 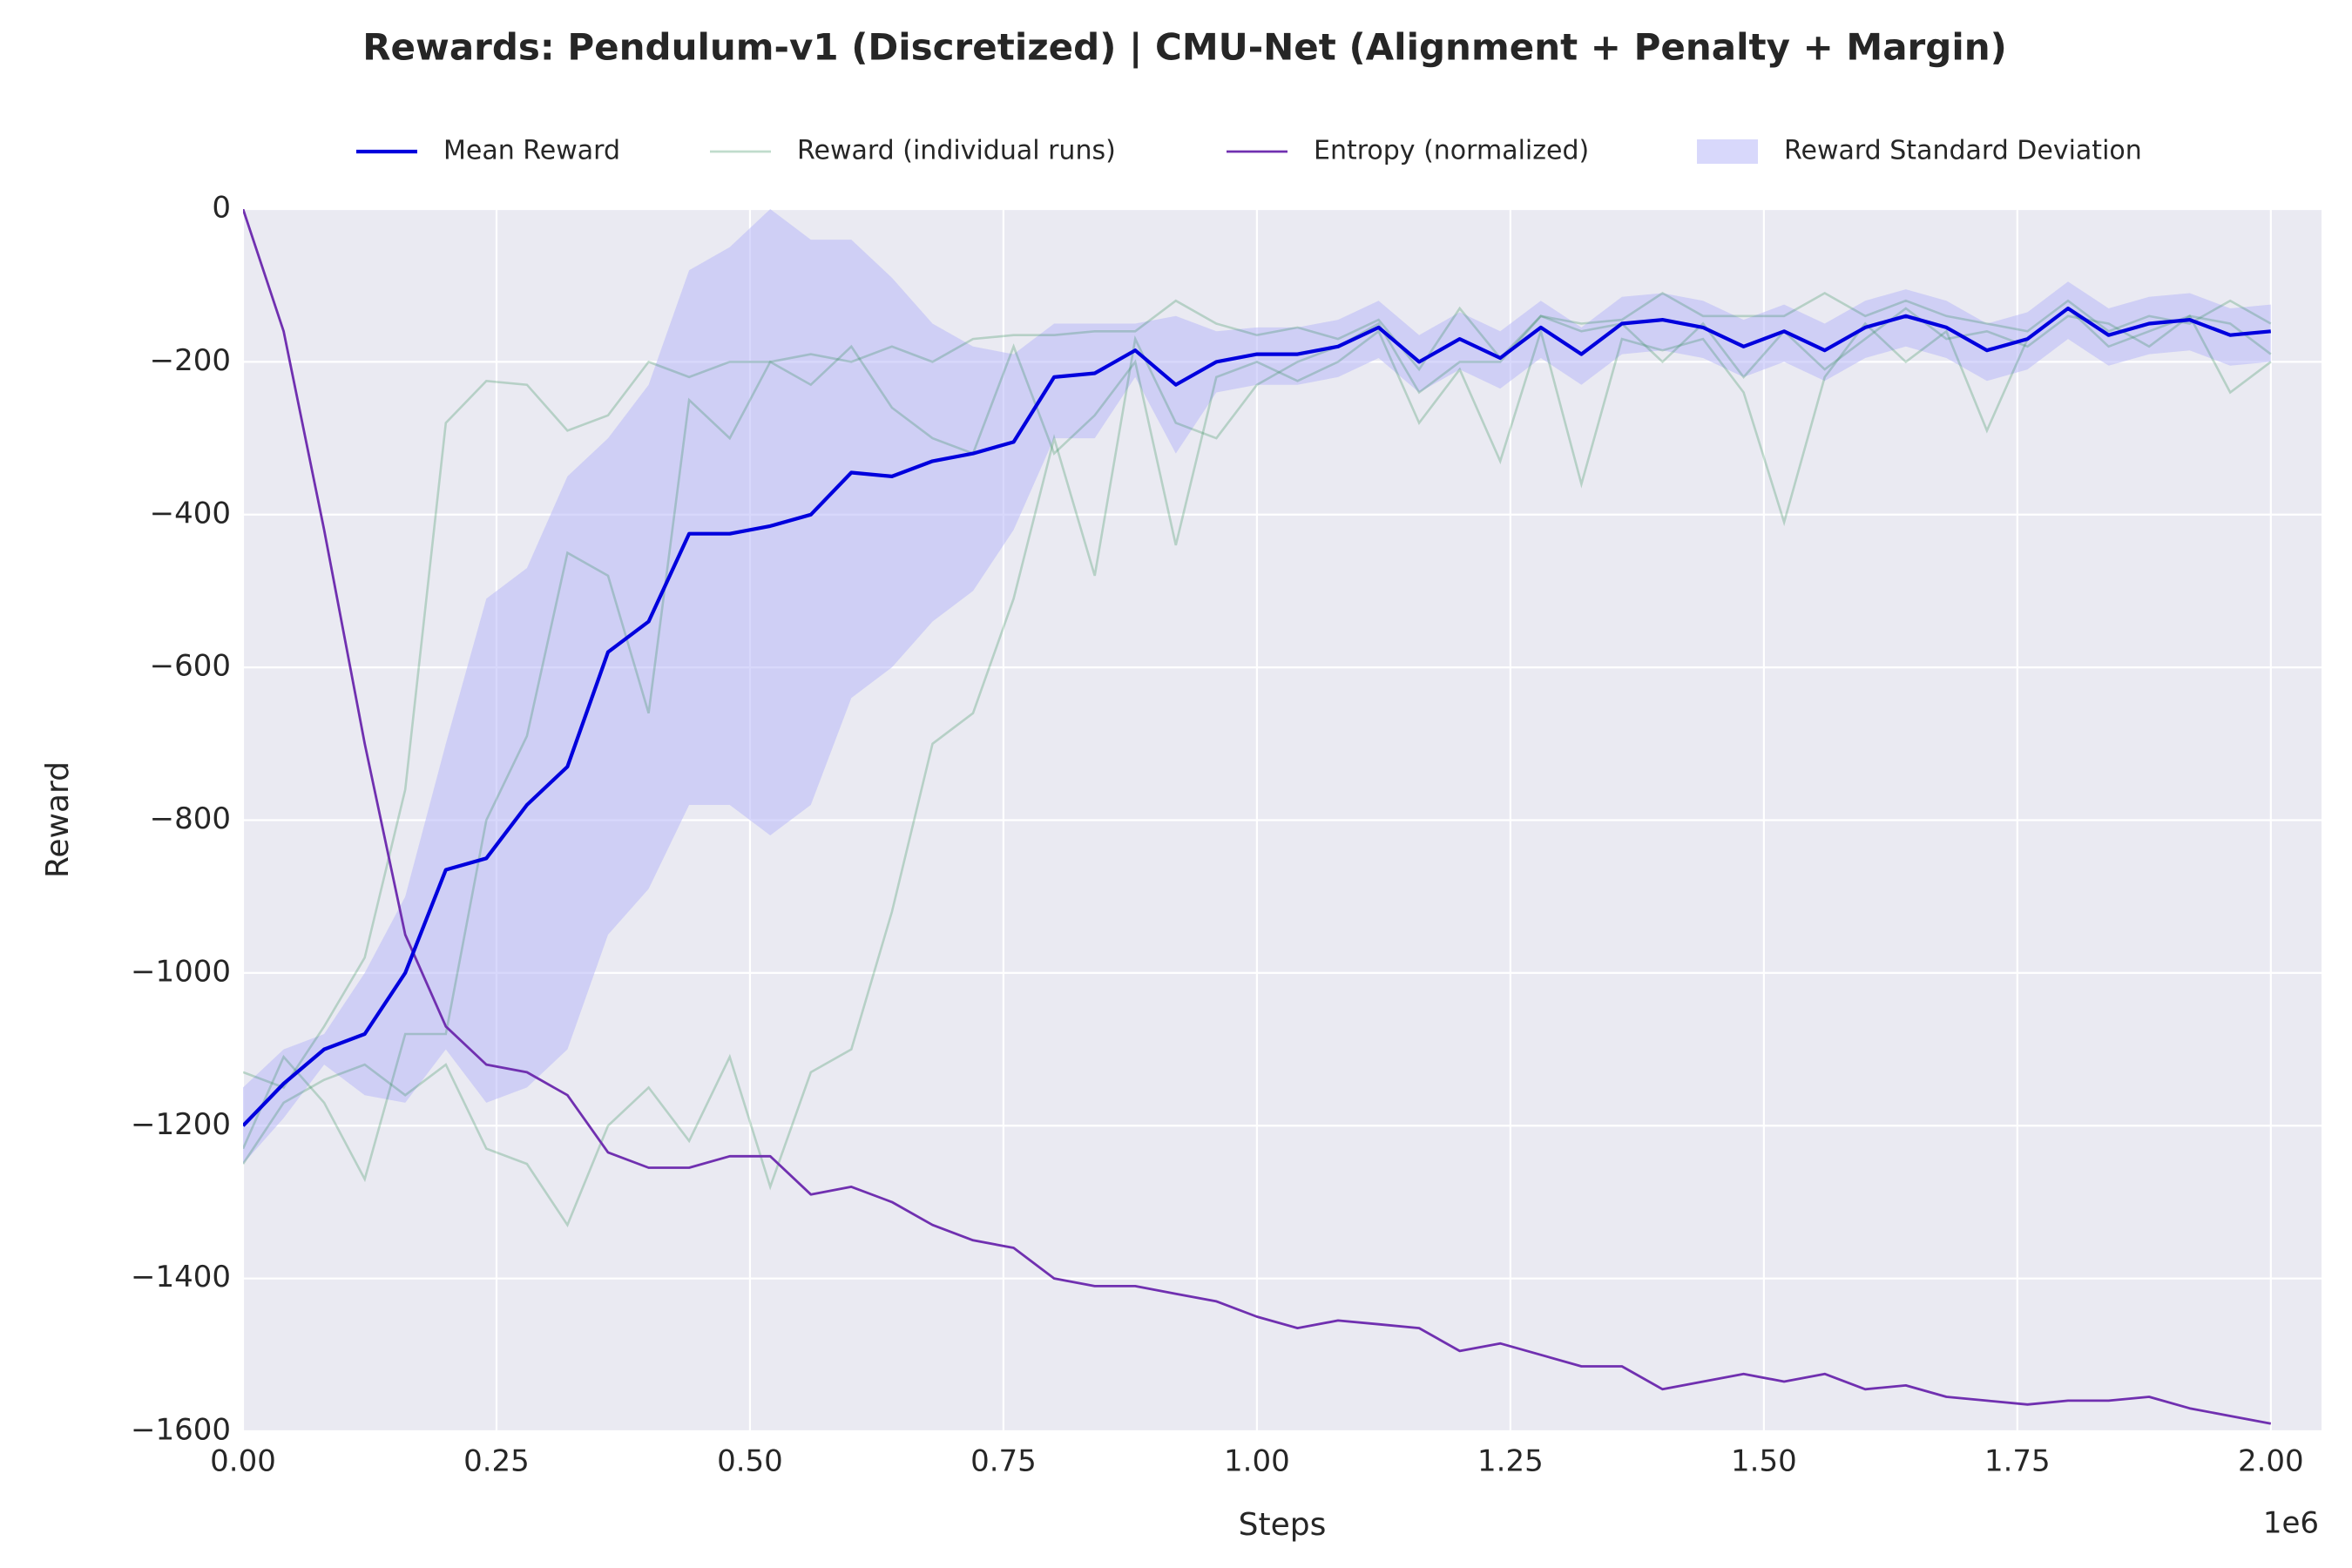 What do you see at coordinates (1257, 1461) in the screenshot?
I see `x-tick-label: 1.00` at bounding box center [1257, 1461].